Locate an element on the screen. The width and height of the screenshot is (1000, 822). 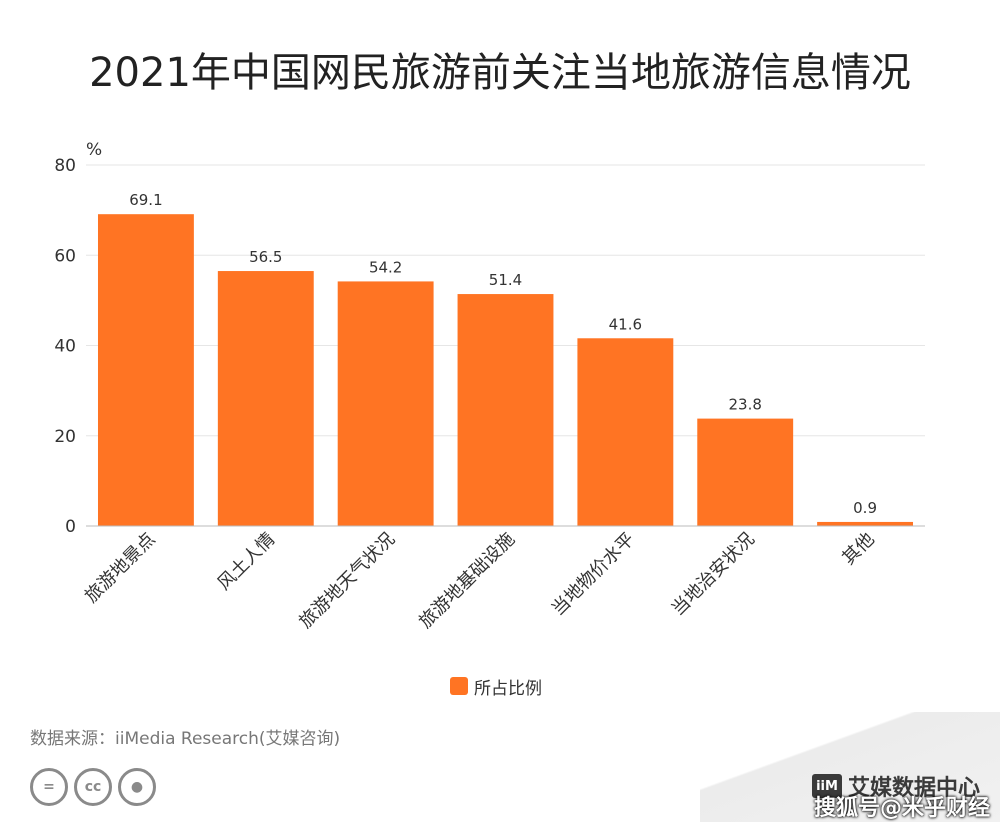
legend: 所占比例 is located at coordinates (496, 686).